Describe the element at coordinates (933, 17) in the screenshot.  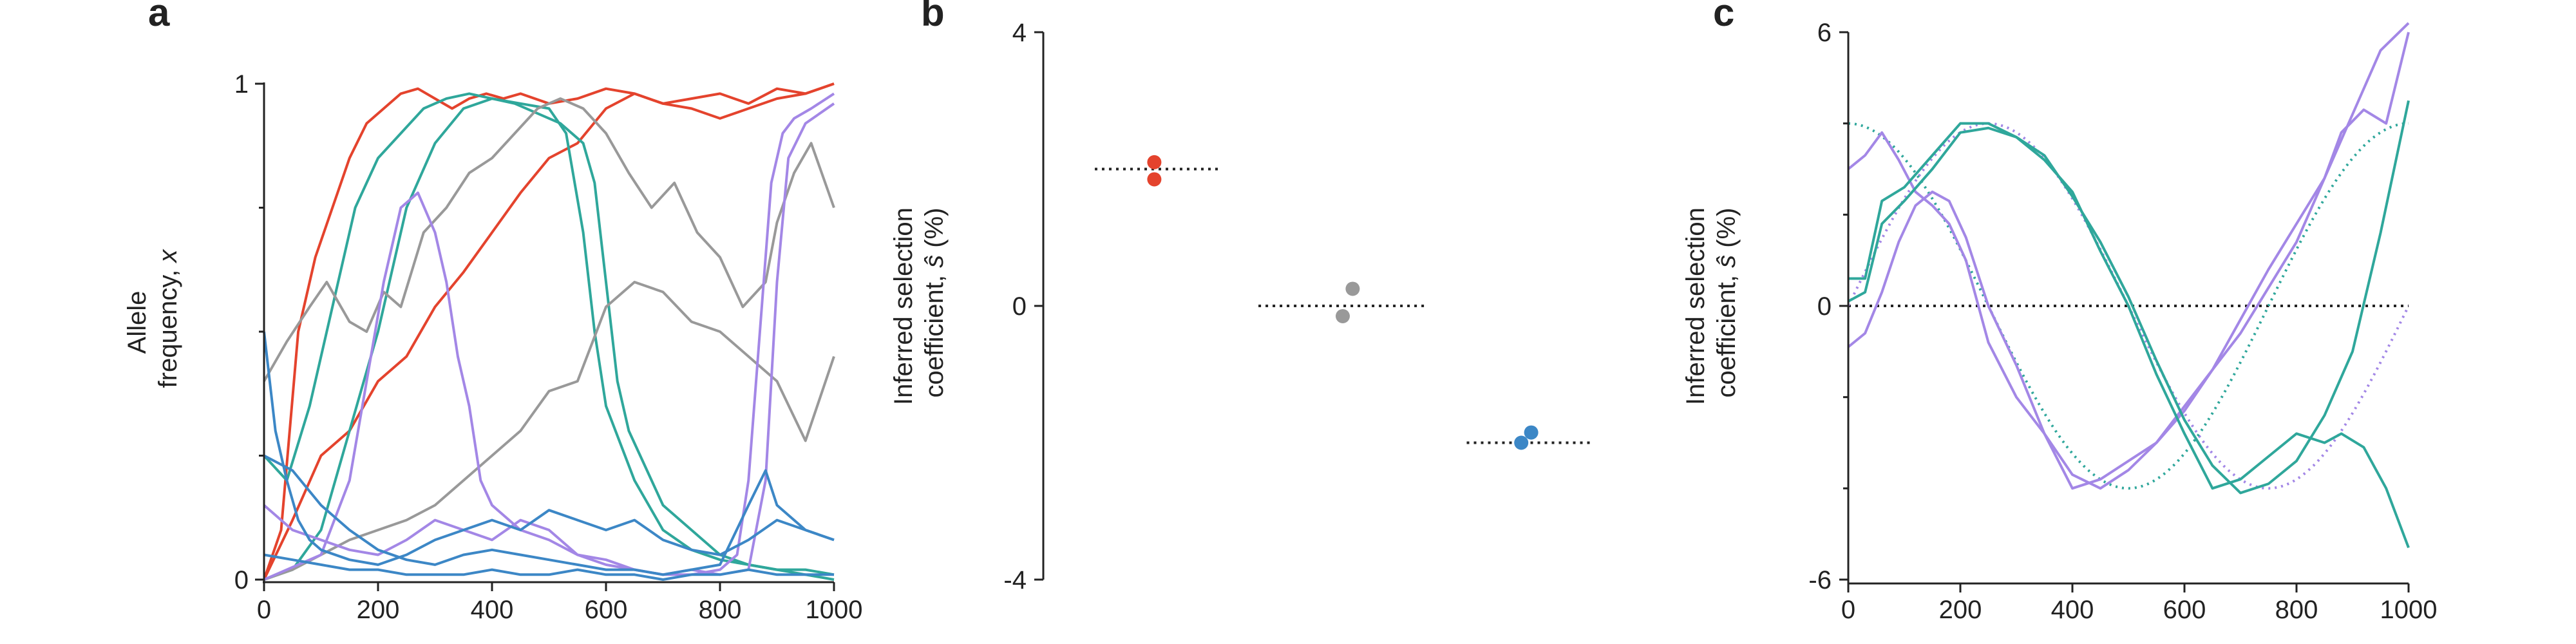
I see `panel-b-letter: b` at that location.